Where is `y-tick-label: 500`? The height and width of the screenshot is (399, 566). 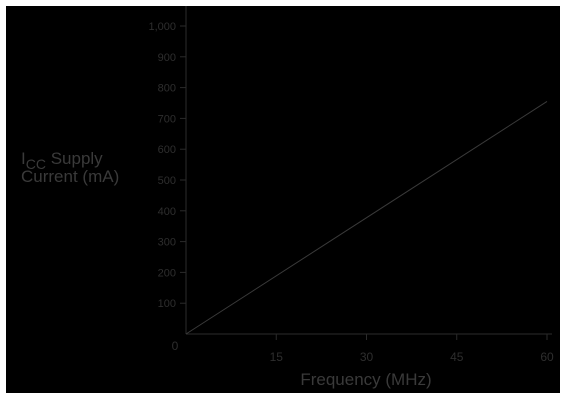 y-tick-label: 500 is located at coordinates (167, 181).